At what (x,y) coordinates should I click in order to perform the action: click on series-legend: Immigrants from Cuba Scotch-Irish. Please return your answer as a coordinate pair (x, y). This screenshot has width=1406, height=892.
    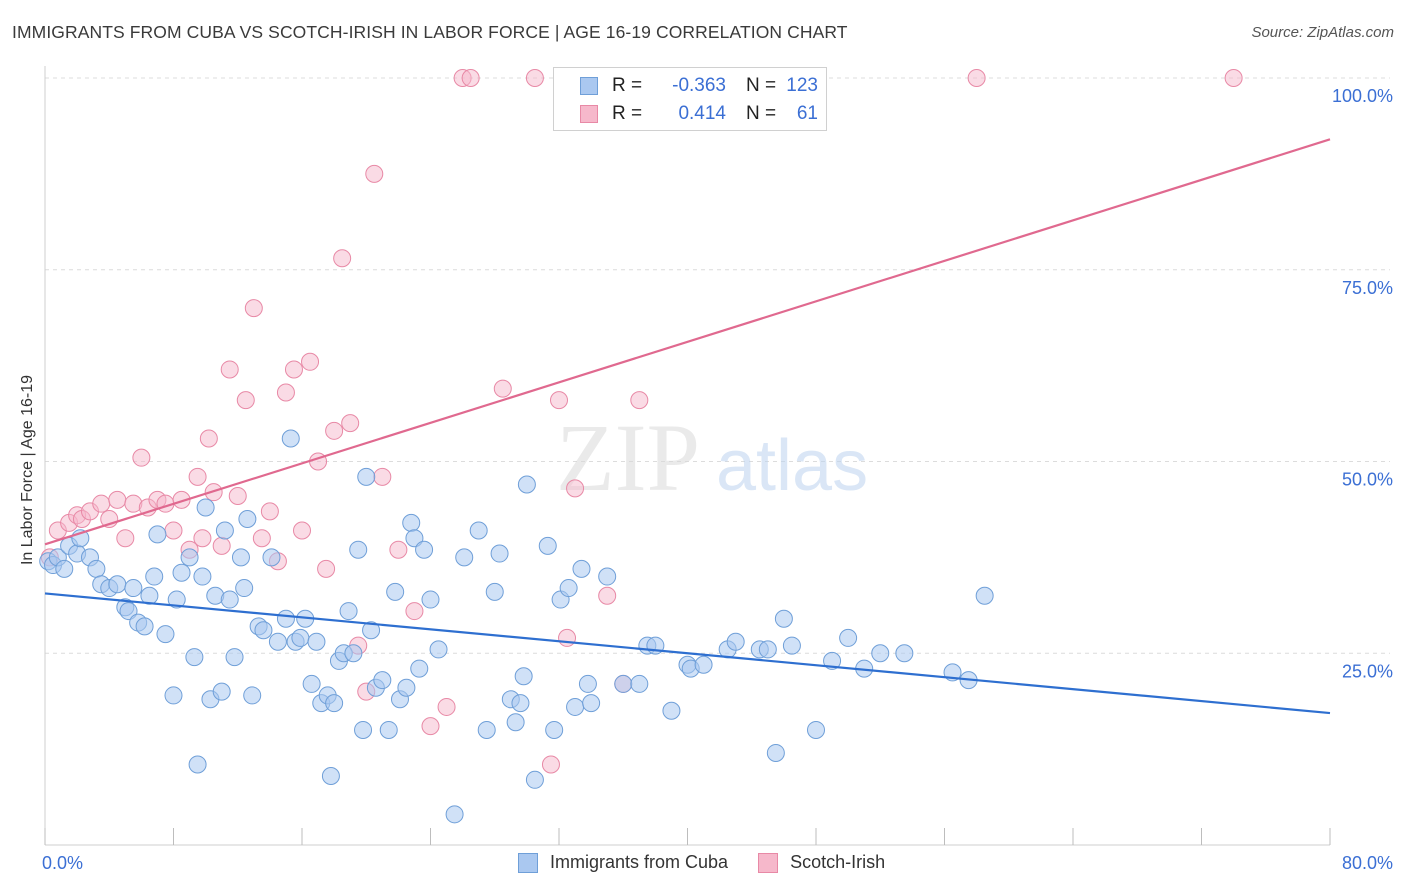
    Looking at the image, I should click on (716, 862).